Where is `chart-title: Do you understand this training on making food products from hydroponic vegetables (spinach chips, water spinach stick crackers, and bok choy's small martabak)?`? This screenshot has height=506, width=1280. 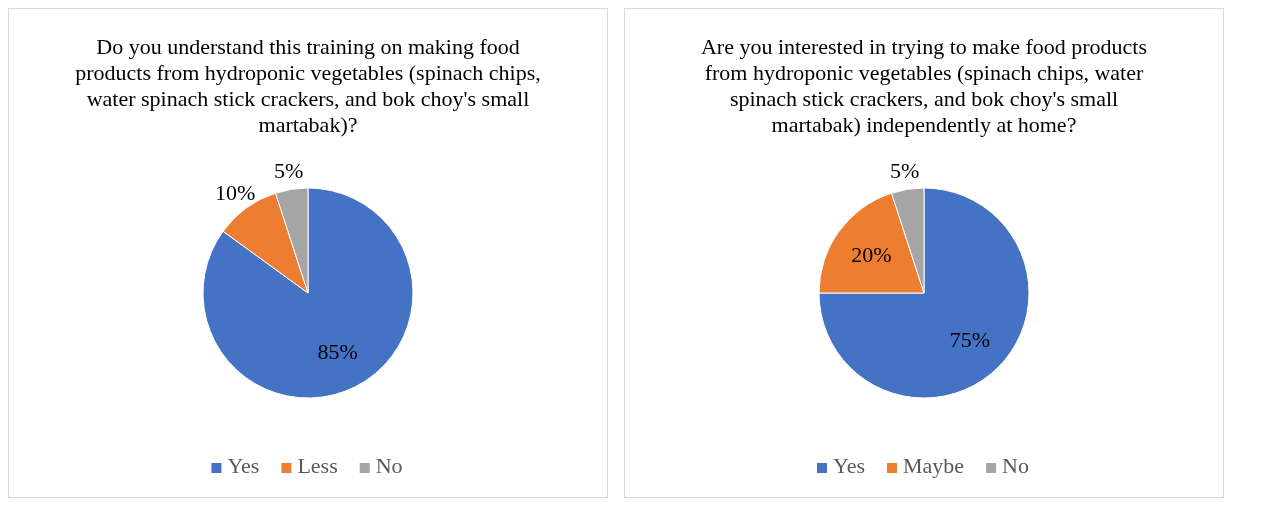
chart-title: Do you understand this training on making food products from hydroponic vegetables (spinach chips, water spinach stick crackers, and bok choy's small martabak)? is located at coordinates (308, 85).